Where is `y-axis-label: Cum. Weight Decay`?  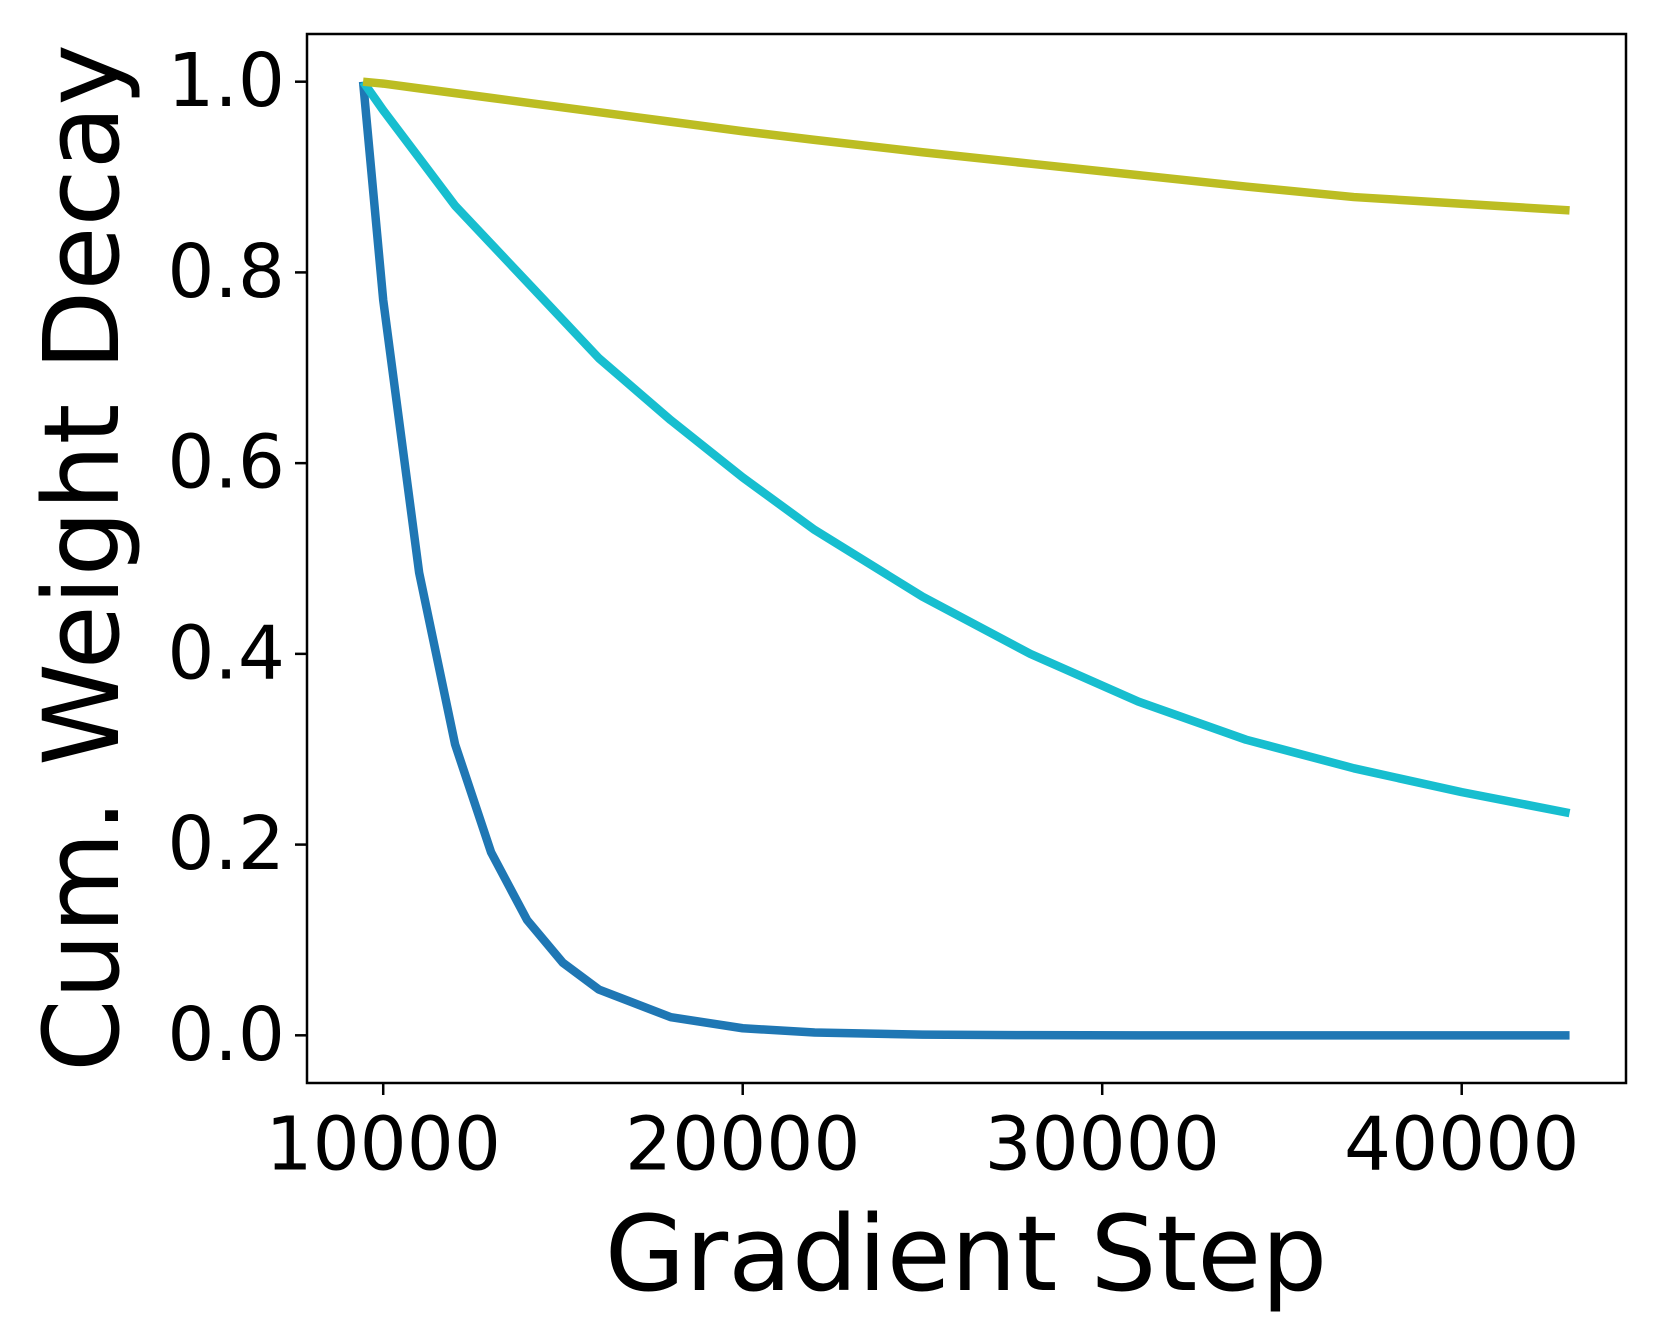
y-axis-label: Cum. Weight Decay is located at coordinates (82, 558).